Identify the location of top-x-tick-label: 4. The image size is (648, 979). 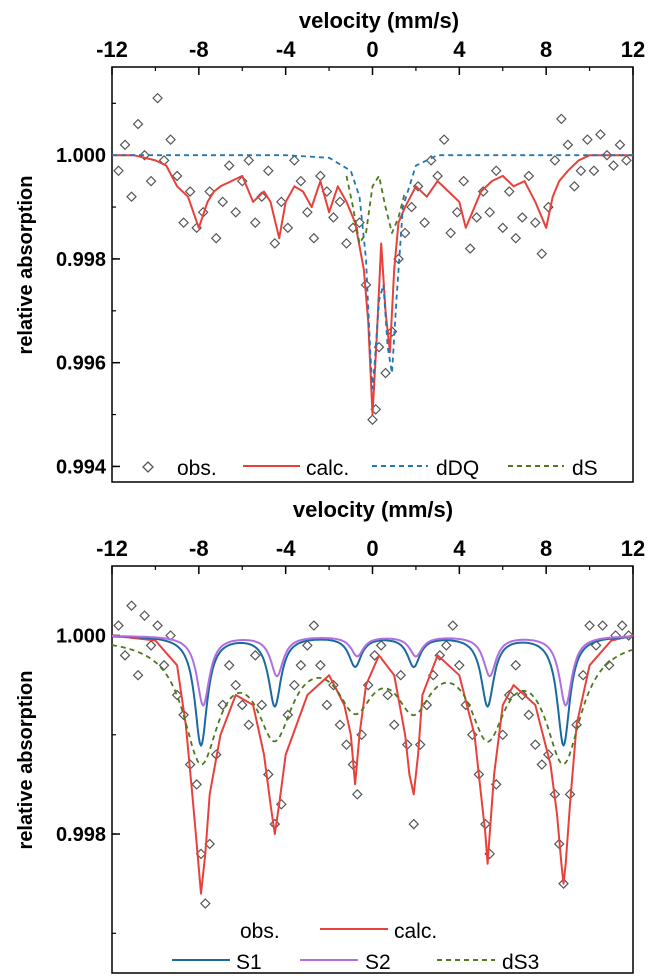
(459, 49).